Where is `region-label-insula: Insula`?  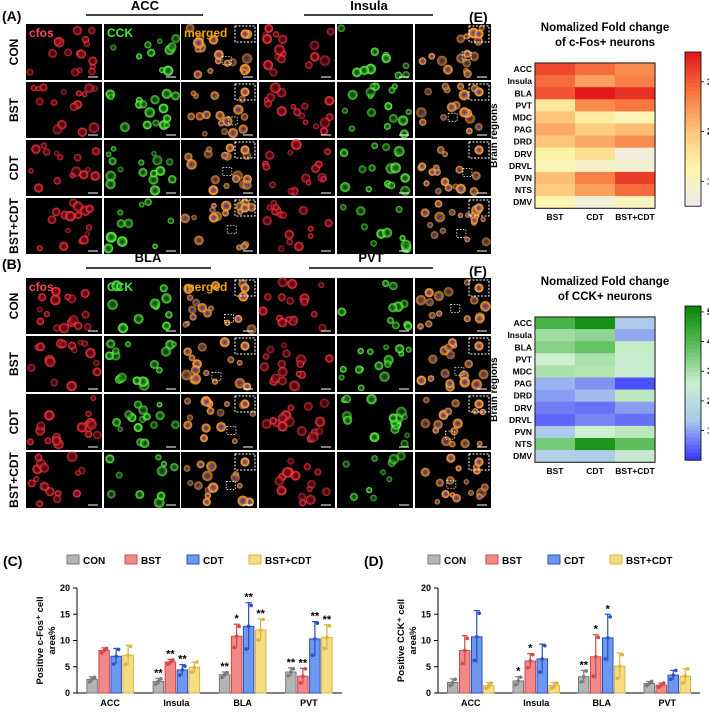 region-label-insula: Insula is located at coordinates (369, 6).